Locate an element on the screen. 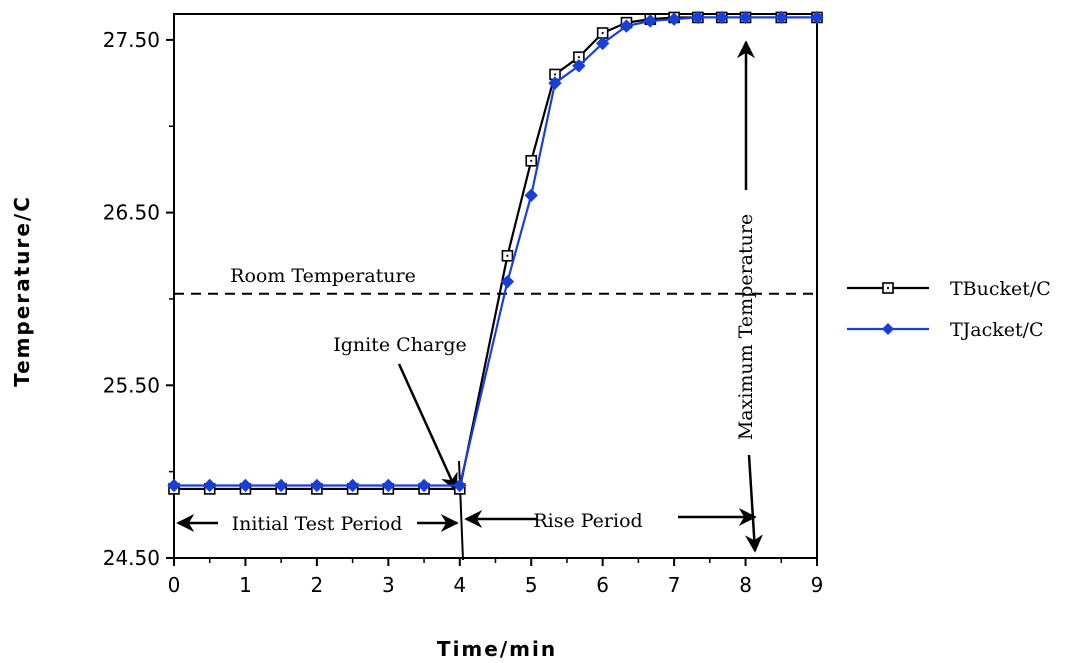 The image size is (1066, 663). y-tick-label: 24.50 is located at coordinates (131, 558).